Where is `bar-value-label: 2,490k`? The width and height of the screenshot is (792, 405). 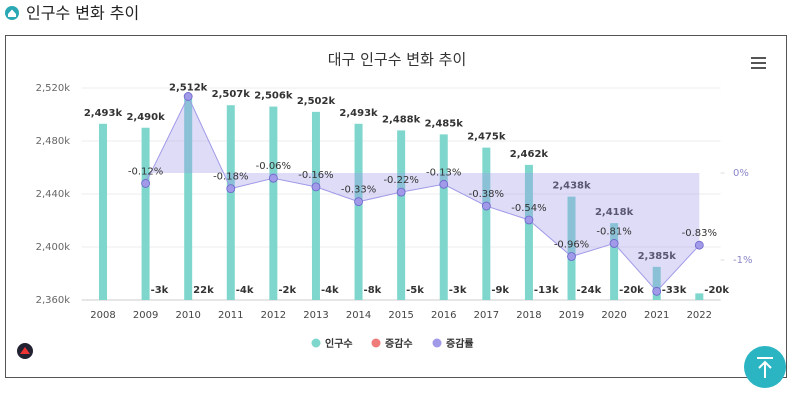
bar-value-label: 2,490k is located at coordinates (145, 117).